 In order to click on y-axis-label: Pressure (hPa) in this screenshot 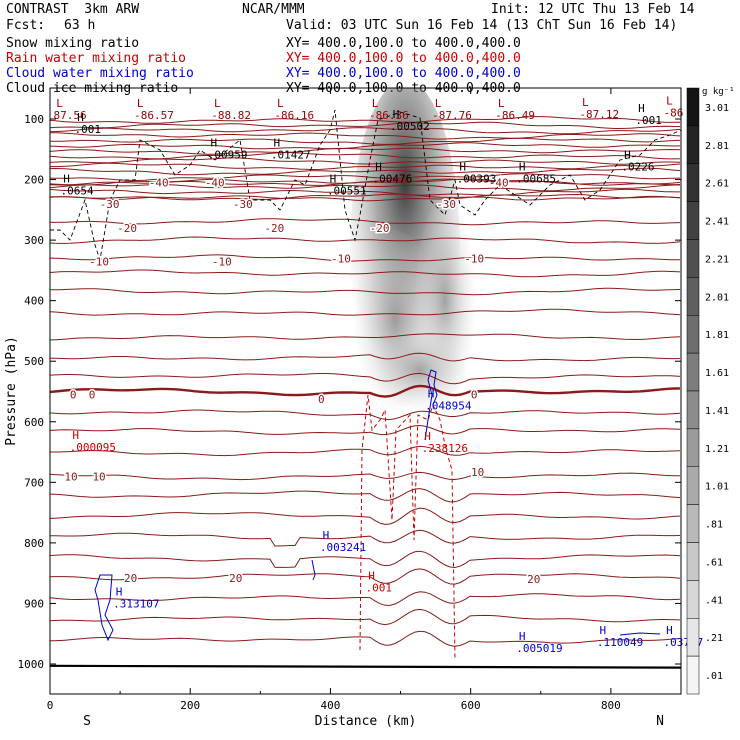, I will do `click(11, 391)`.